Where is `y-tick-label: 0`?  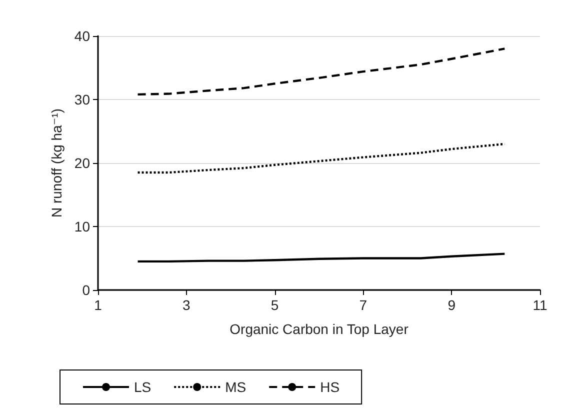
y-tick-label: 0 is located at coordinates (86, 290).